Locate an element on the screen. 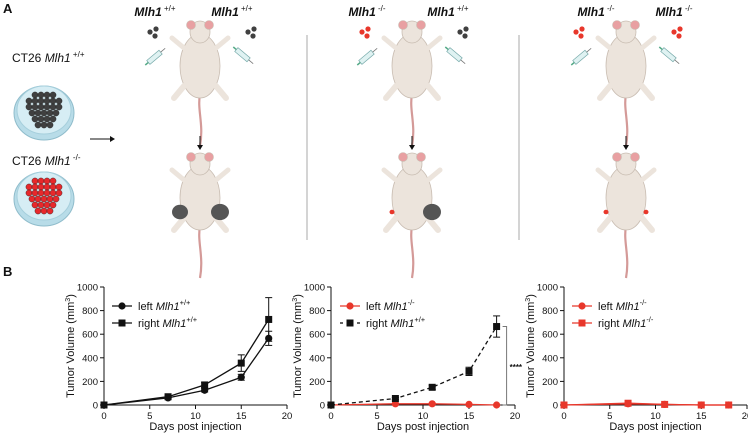 The height and width of the screenshot is (436, 748). x-tick-label: 5 is located at coordinates (149, 416).